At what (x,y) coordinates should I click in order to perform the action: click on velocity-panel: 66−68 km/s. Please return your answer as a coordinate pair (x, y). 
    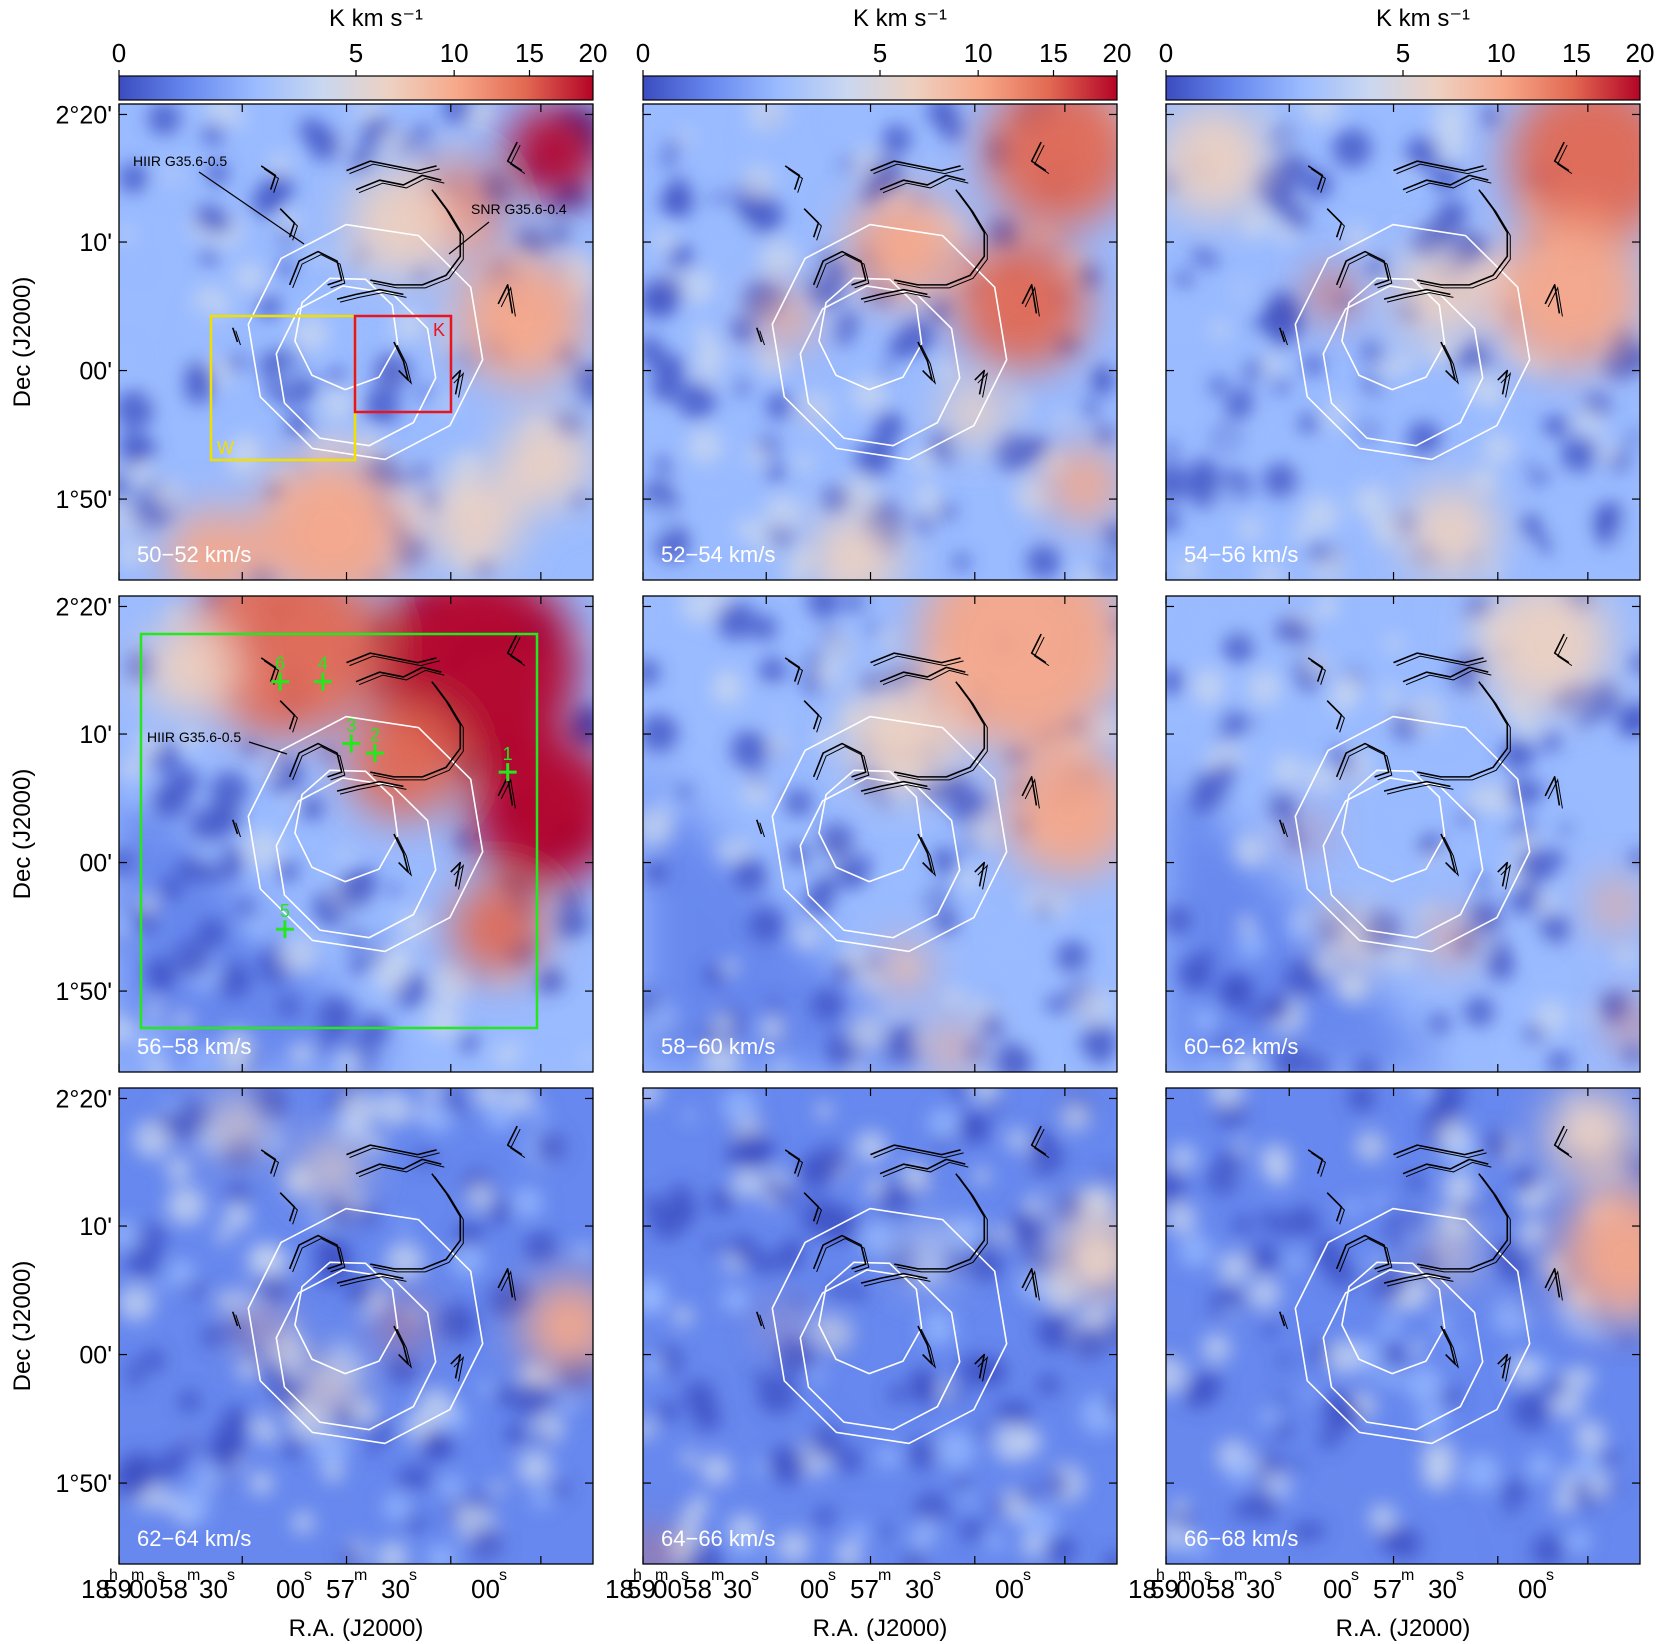
    Looking at the image, I should click on (1403, 1326).